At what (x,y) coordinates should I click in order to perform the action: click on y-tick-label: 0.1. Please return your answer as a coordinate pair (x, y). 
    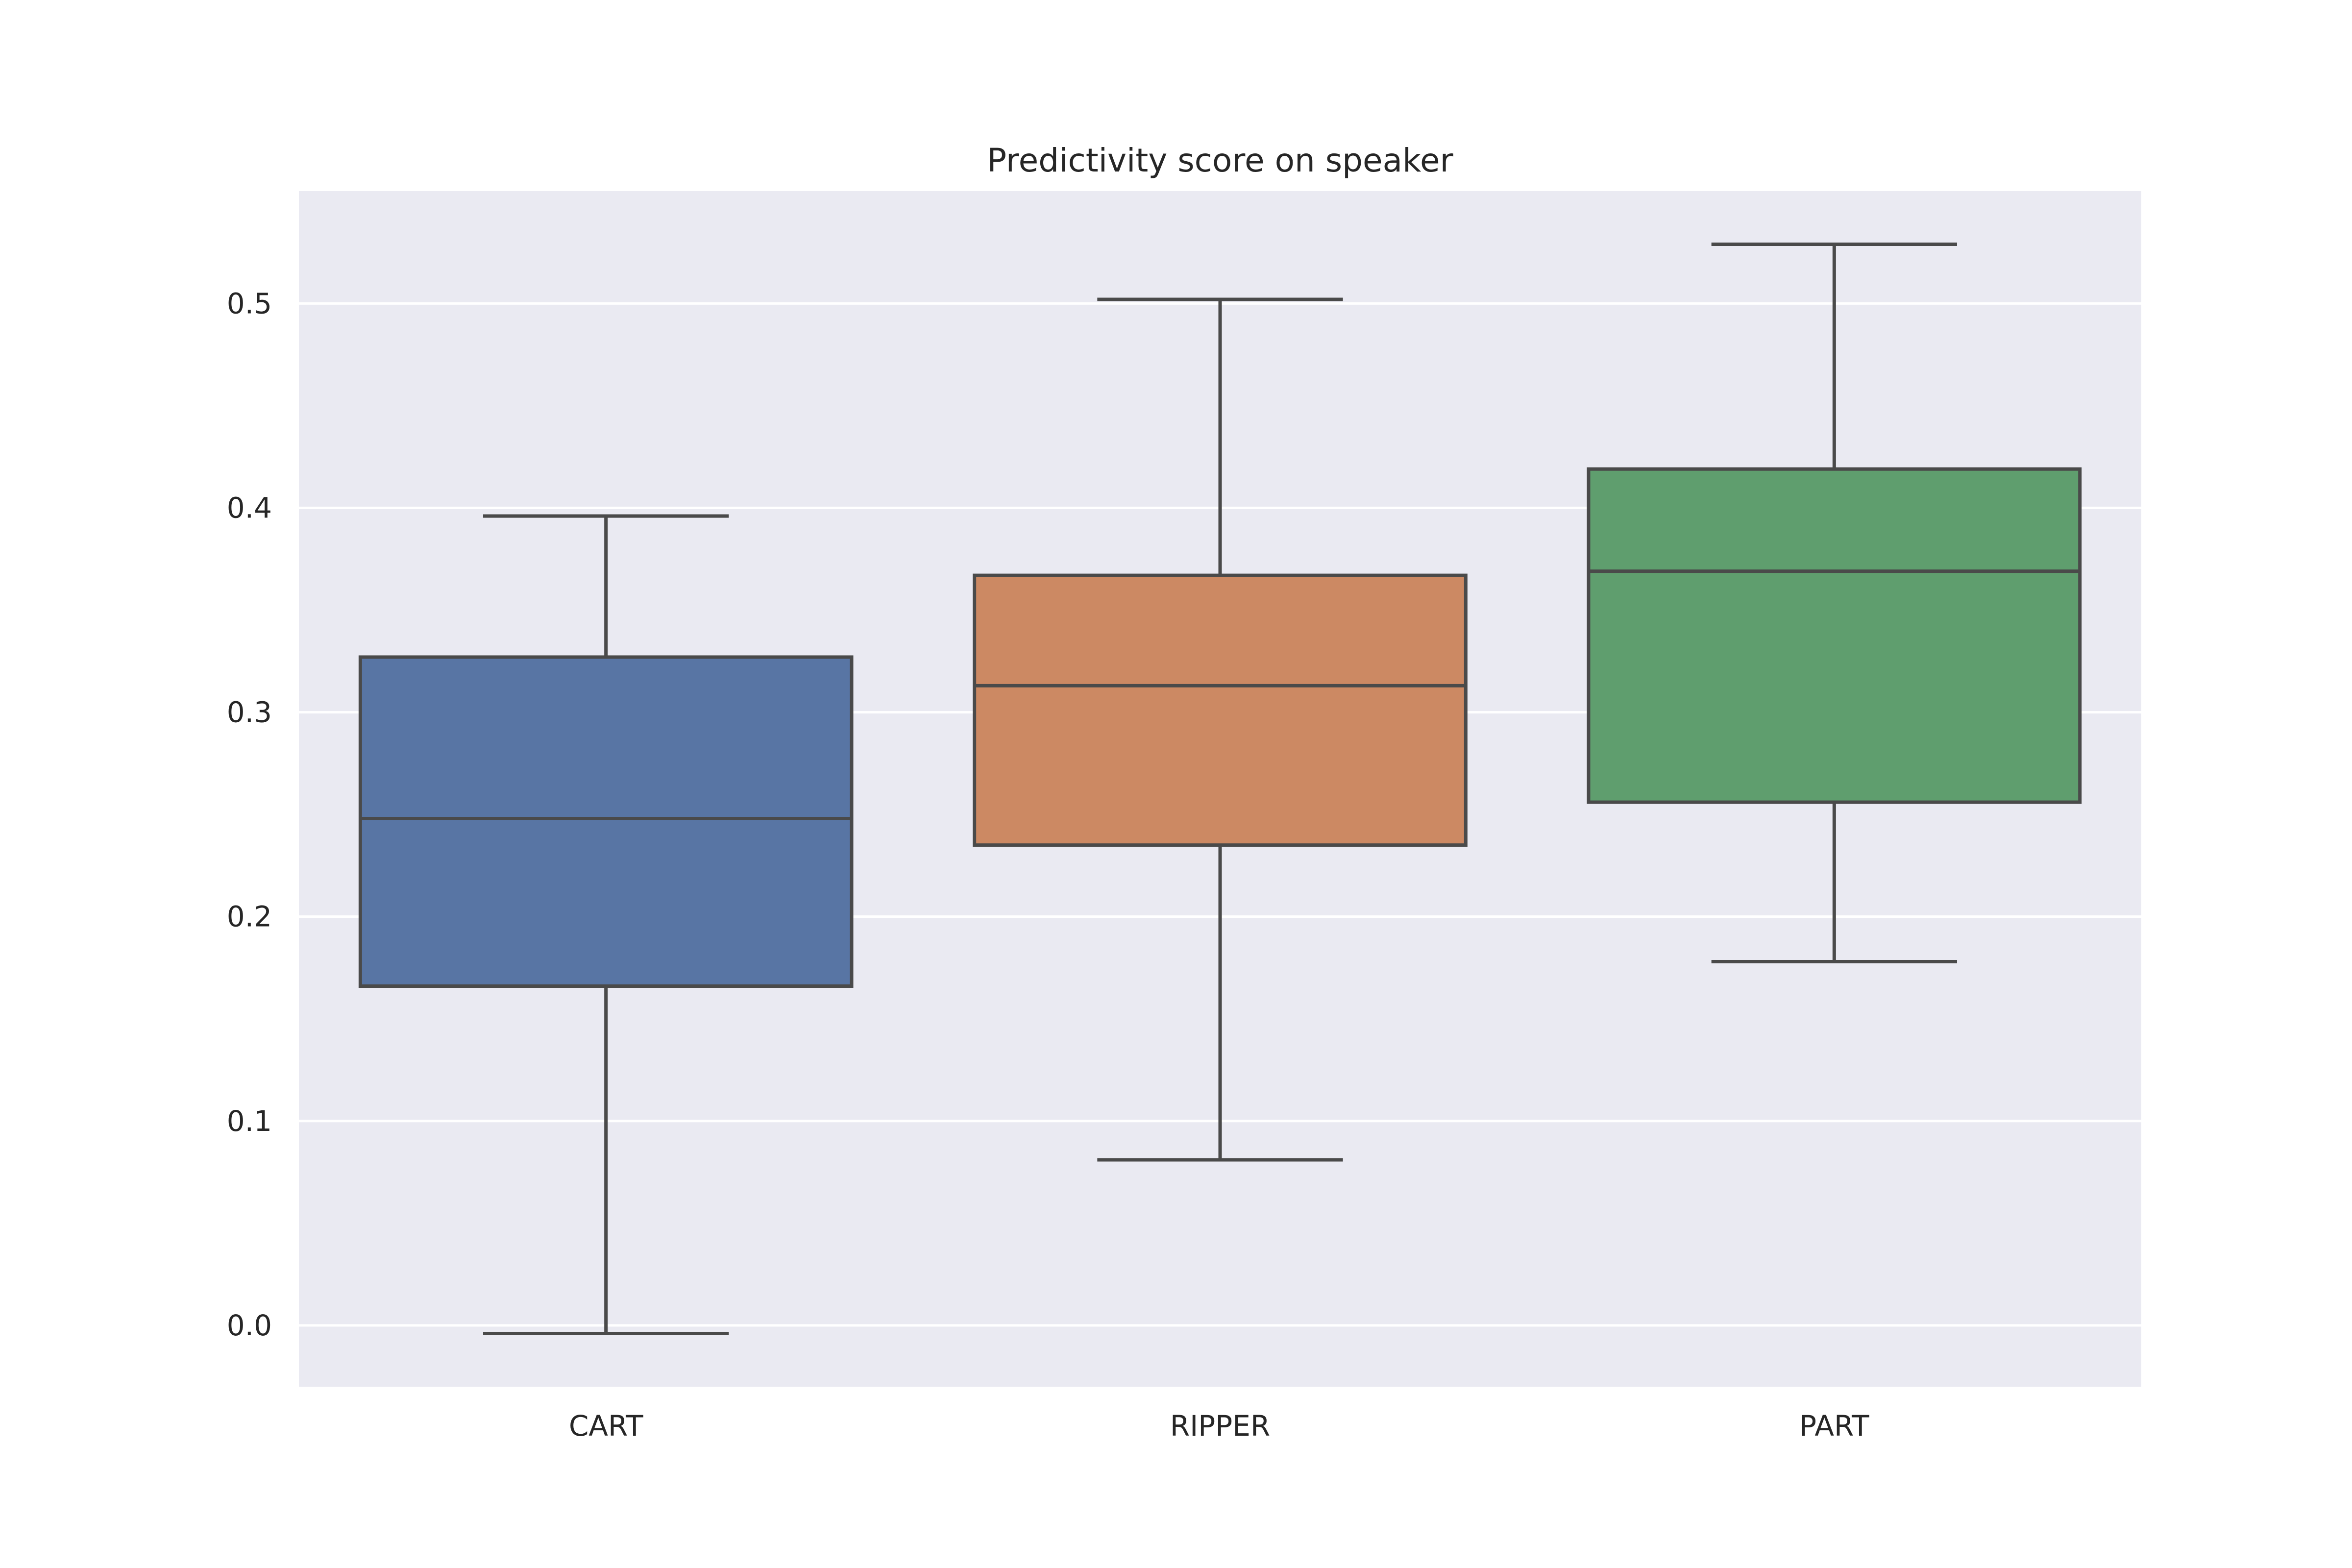
    Looking at the image, I should click on (249, 1121).